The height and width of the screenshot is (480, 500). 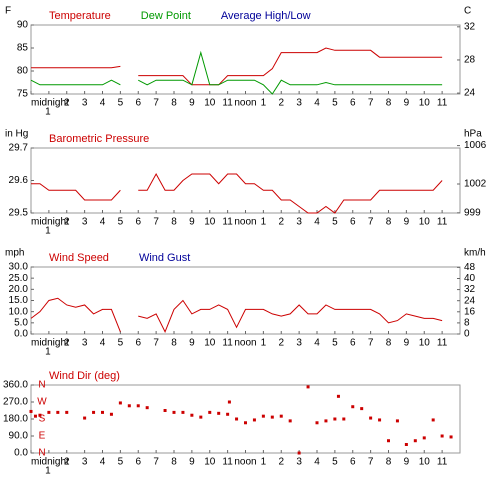 I want to click on y-tick-label: 180.0, so click(x=15, y=419).